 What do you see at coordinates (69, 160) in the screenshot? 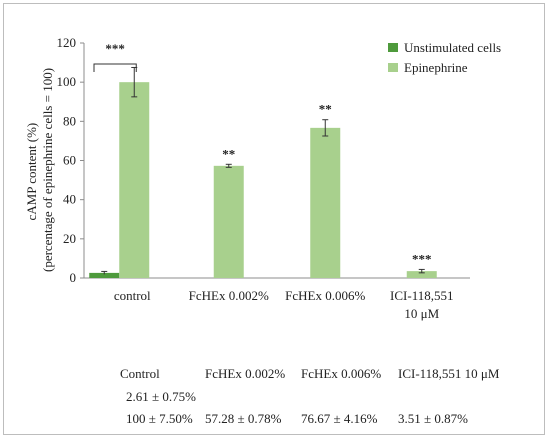
I see `y-tick-label: 60` at bounding box center [69, 160].